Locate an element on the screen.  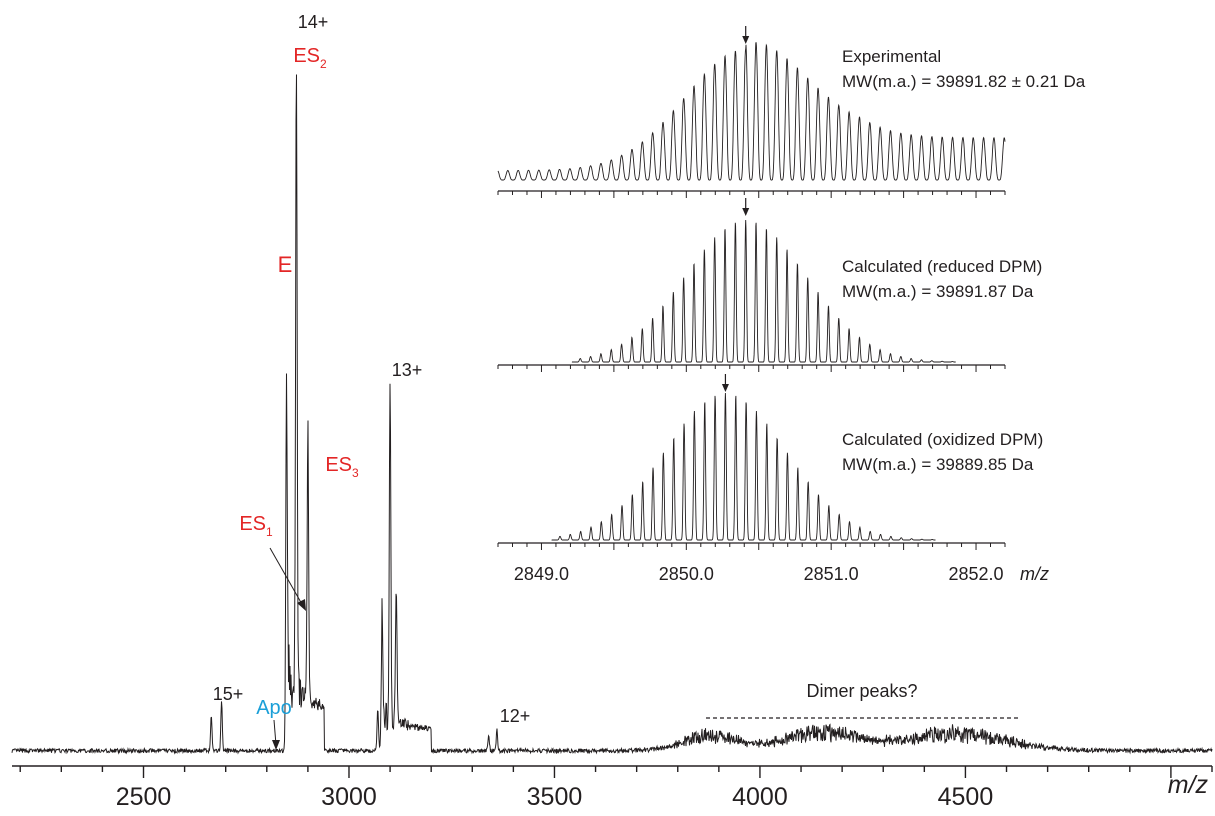
e-label: E is located at coordinates (285, 264).